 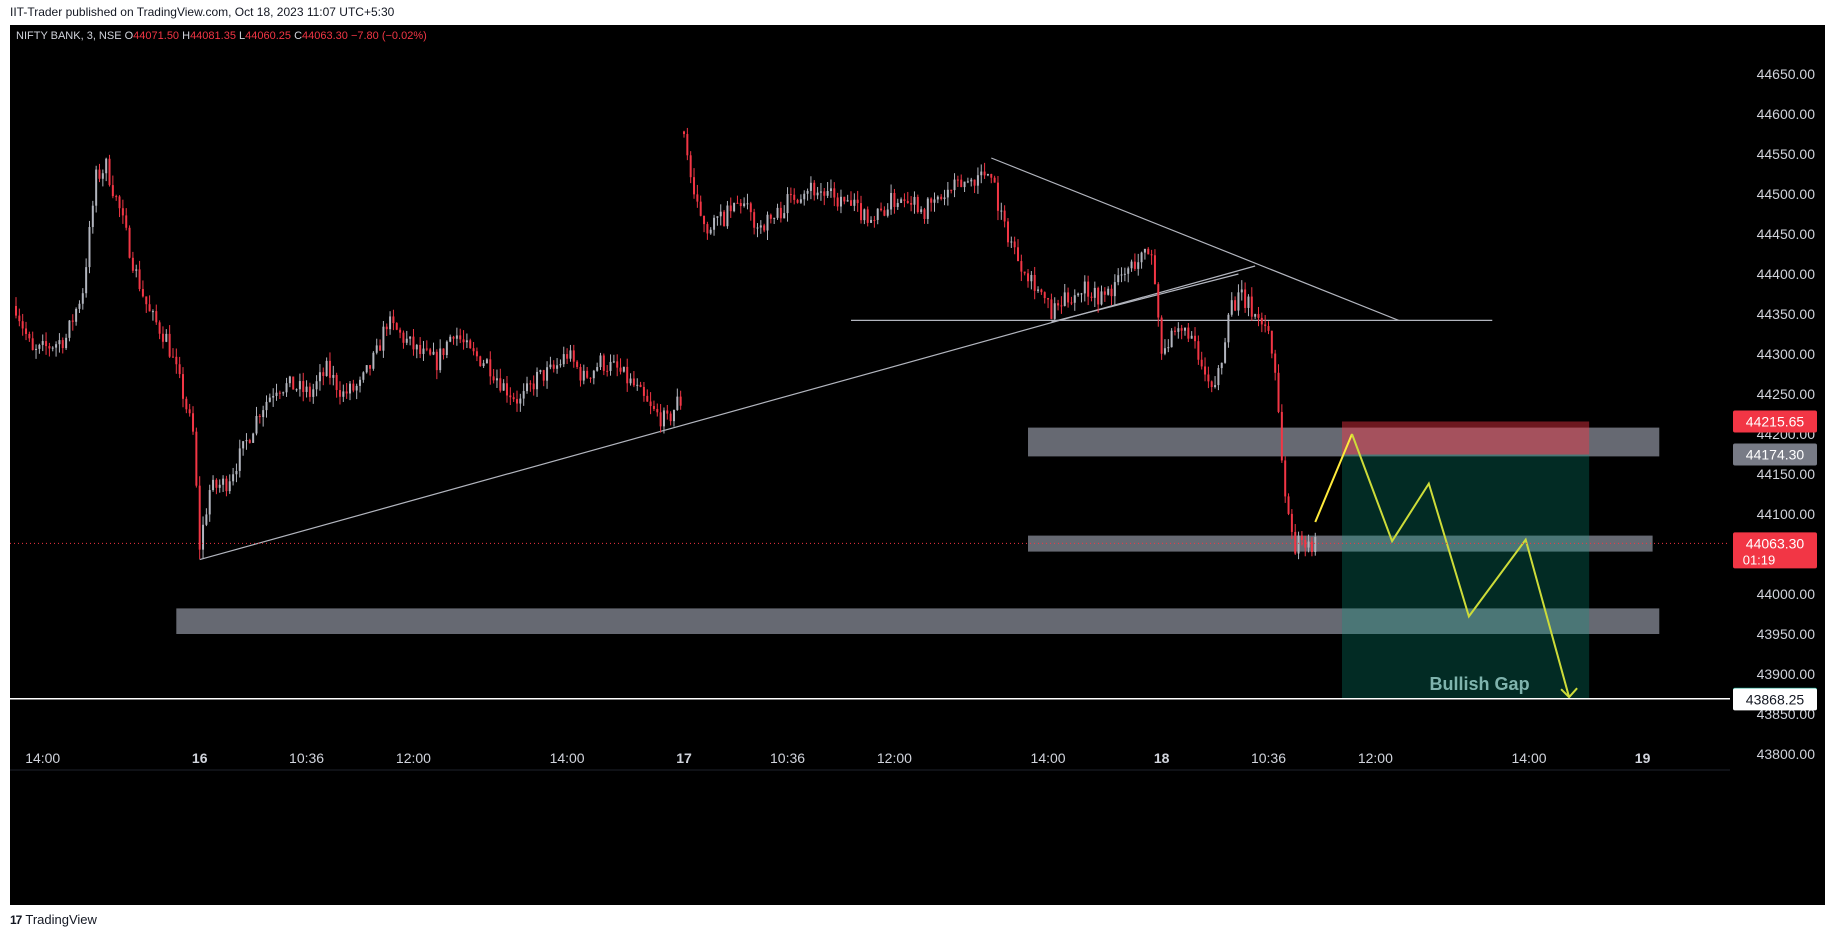 What do you see at coordinates (1461, 565) in the screenshot?
I see `projection-path` at bounding box center [1461, 565].